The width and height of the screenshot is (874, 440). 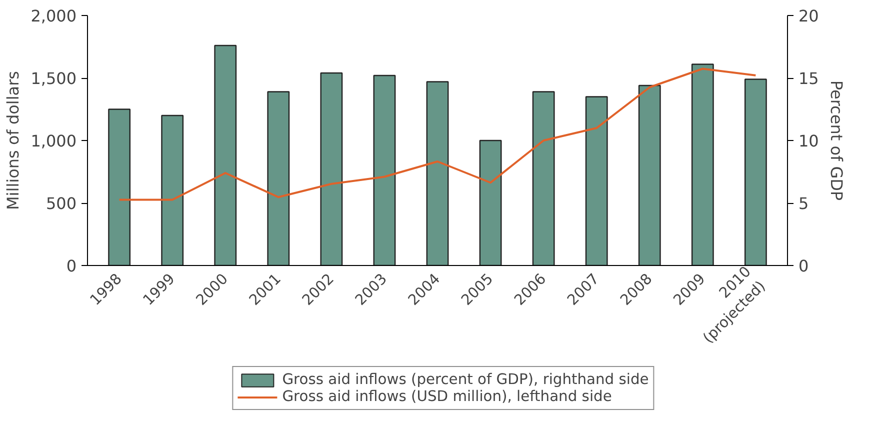 What do you see at coordinates (13, 140) in the screenshot?
I see `y-axis-title: Millions of dollars` at bounding box center [13, 140].